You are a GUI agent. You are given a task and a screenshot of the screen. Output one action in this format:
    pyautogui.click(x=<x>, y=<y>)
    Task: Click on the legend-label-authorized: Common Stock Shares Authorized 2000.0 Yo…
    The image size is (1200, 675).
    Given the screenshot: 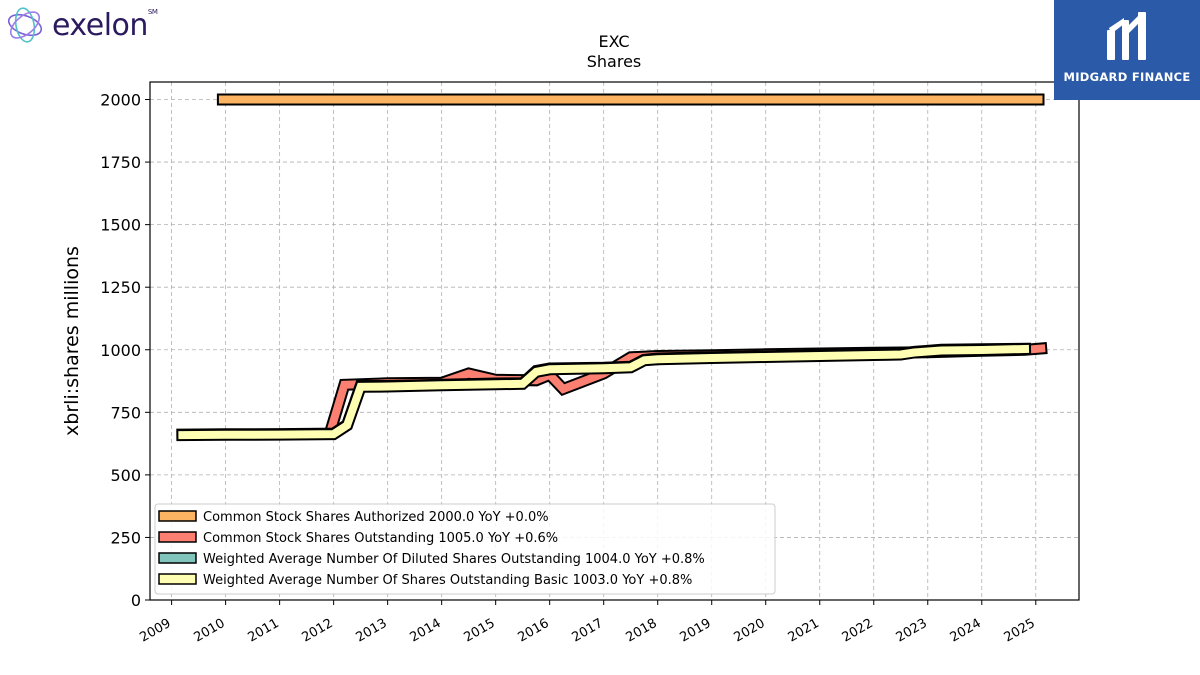 What is the action you would take?
    pyautogui.click(x=376, y=517)
    